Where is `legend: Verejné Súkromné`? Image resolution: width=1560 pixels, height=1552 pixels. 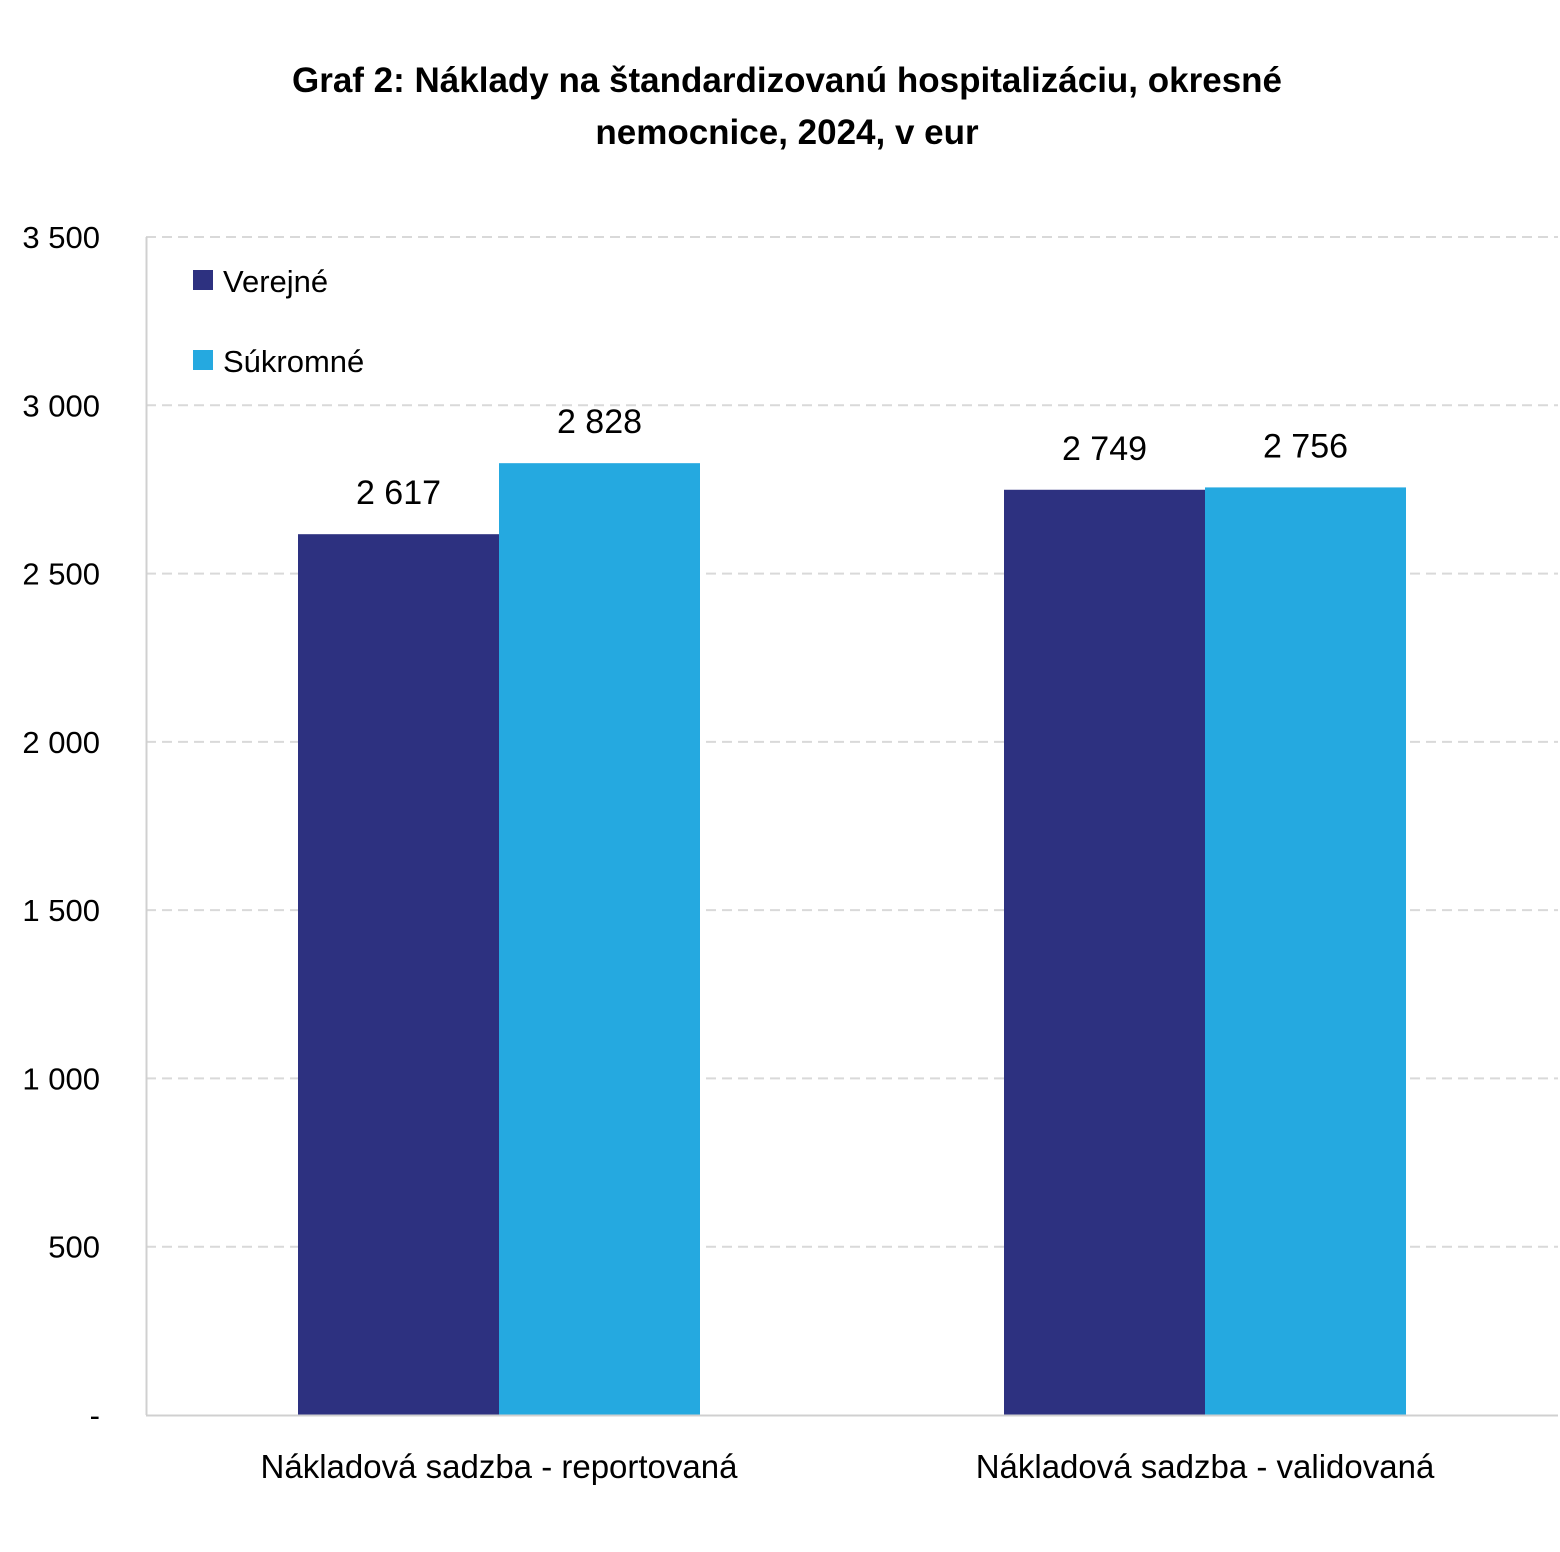
legend: Verejné Súkromné is located at coordinates (278, 321).